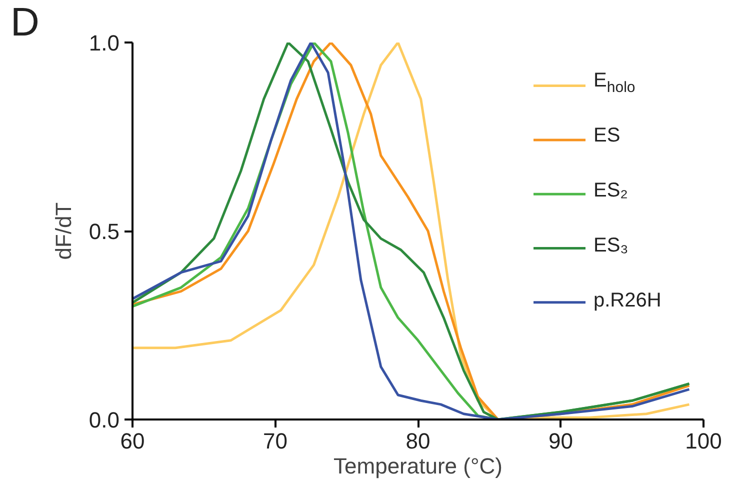  Describe the element at coordinates (560, 441) in the screenshot. I see `x-tick-label: 90` at that location.